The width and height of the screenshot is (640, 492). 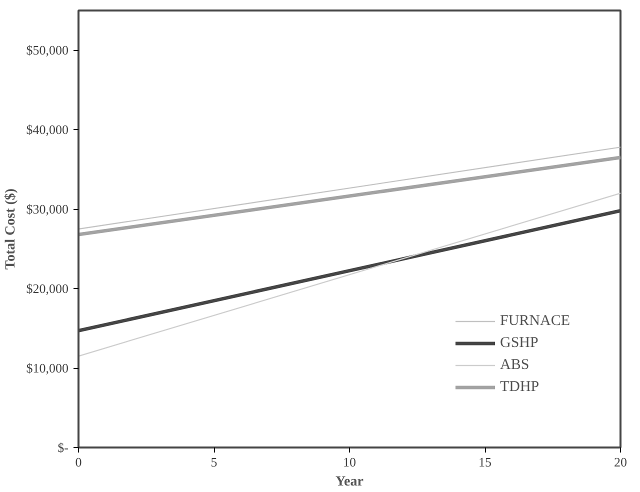 I want to click on legend-label: GSHP, so click(x=519, y=343).